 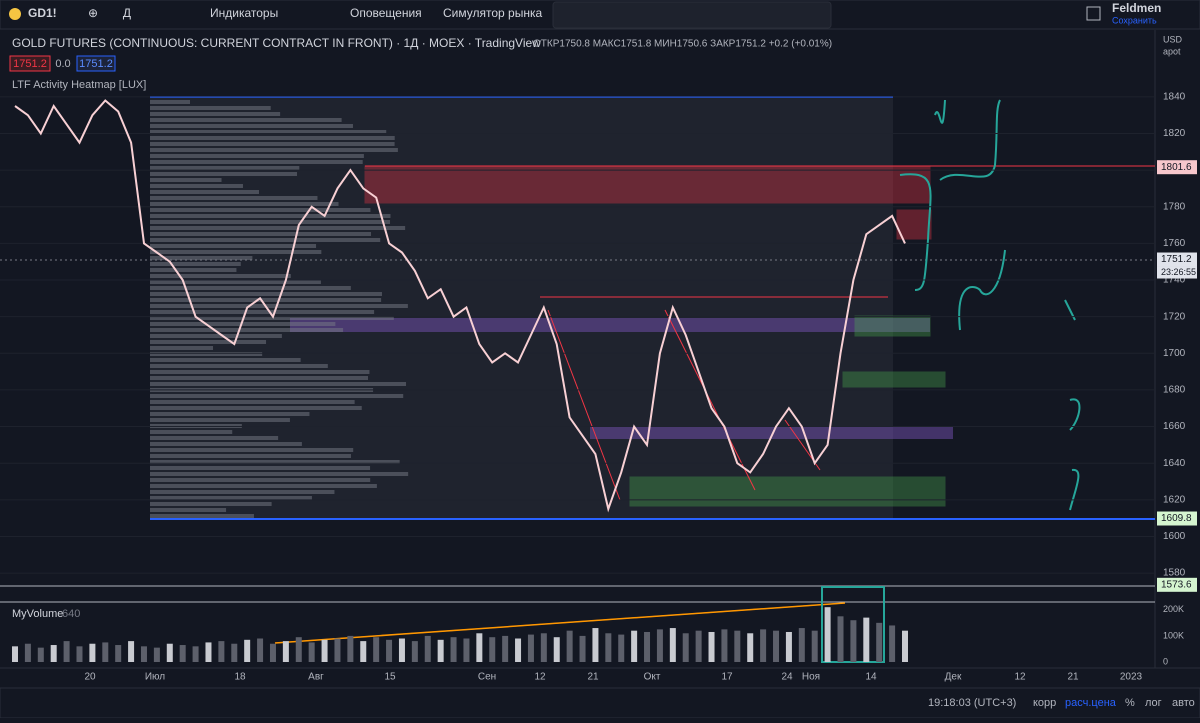 I want to click on log: лог, so click(x=1153, y=703).